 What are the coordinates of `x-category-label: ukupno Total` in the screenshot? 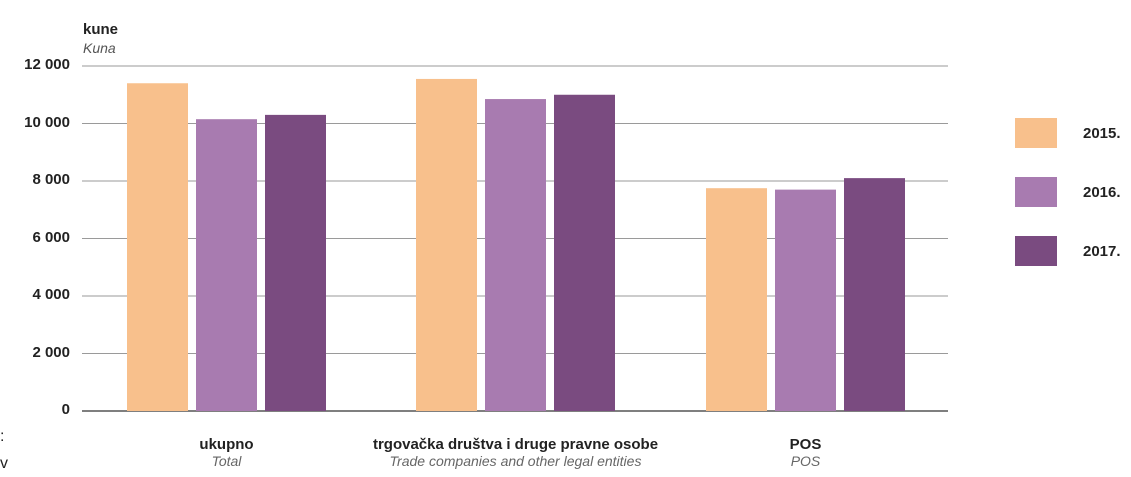 It's located at (227, 452).